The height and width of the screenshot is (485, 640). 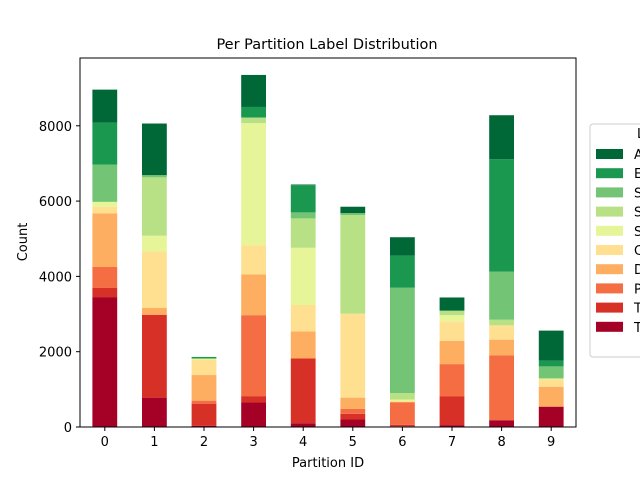 I want to click on legend-label: C, so click(x=637, y=251).